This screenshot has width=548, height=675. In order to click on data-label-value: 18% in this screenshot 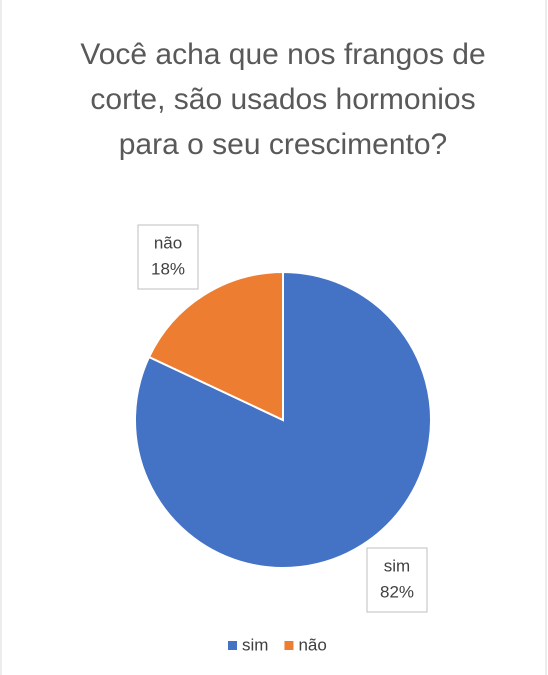, I will do `click(168, 268)`.